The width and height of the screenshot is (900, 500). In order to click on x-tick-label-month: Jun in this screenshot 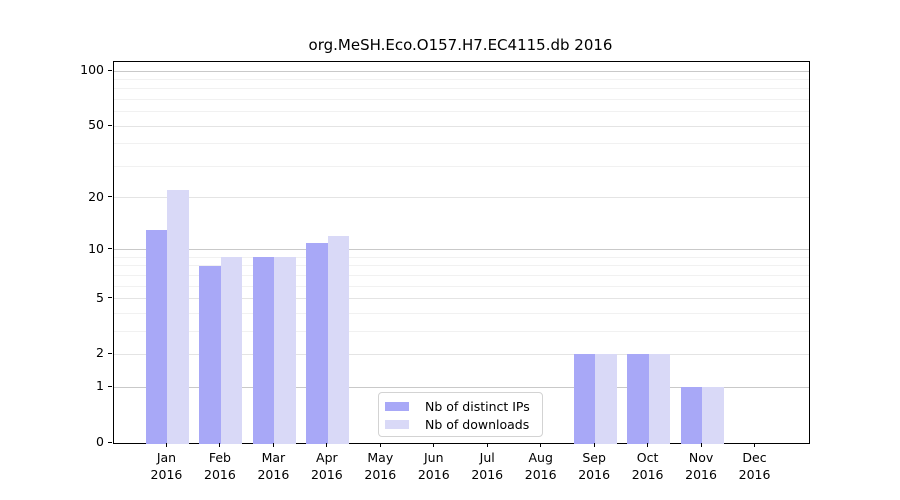, I will do `click(434, 457)`.